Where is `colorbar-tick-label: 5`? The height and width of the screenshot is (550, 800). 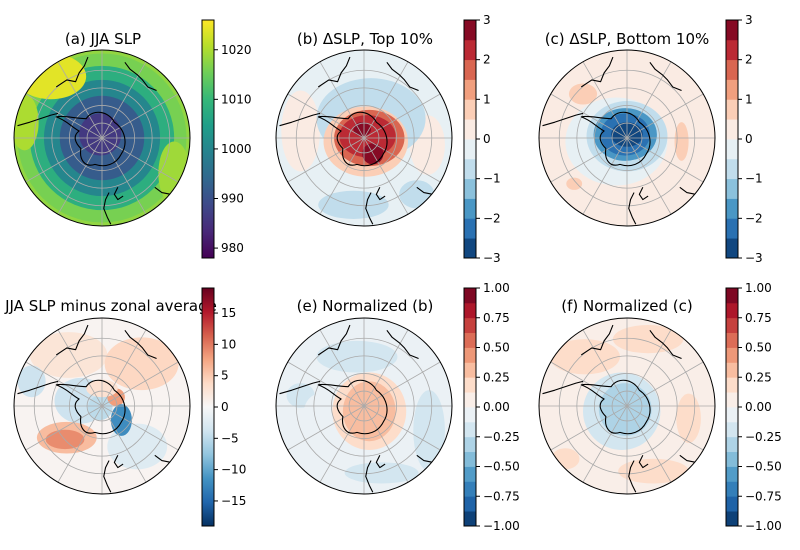 colorbar-tick-label: 5 is located at coordinates (225, 376).